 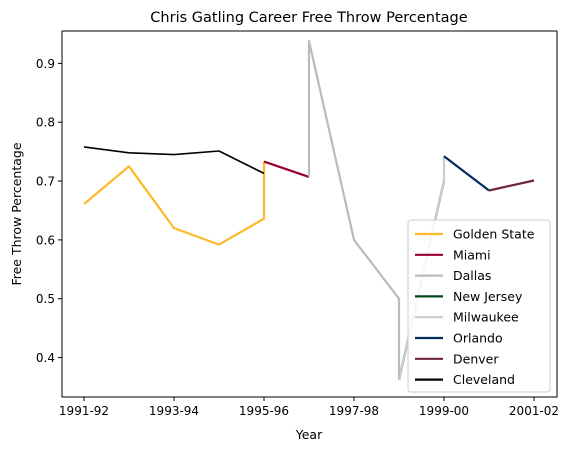 What do you see at coordinates (174, 411) in the screenshot?
I see `x-tick-label: 1993-94` at bounding box center [174, 411].